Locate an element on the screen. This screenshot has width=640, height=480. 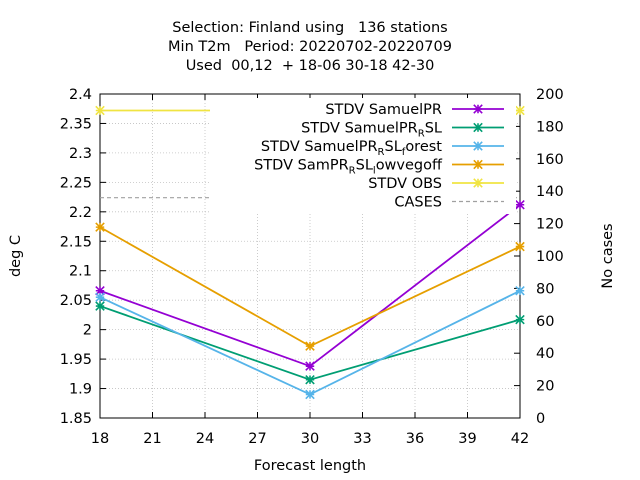
legend-item: STDV SamPRRSLlowvegoff is located at coordinates (379, 167).